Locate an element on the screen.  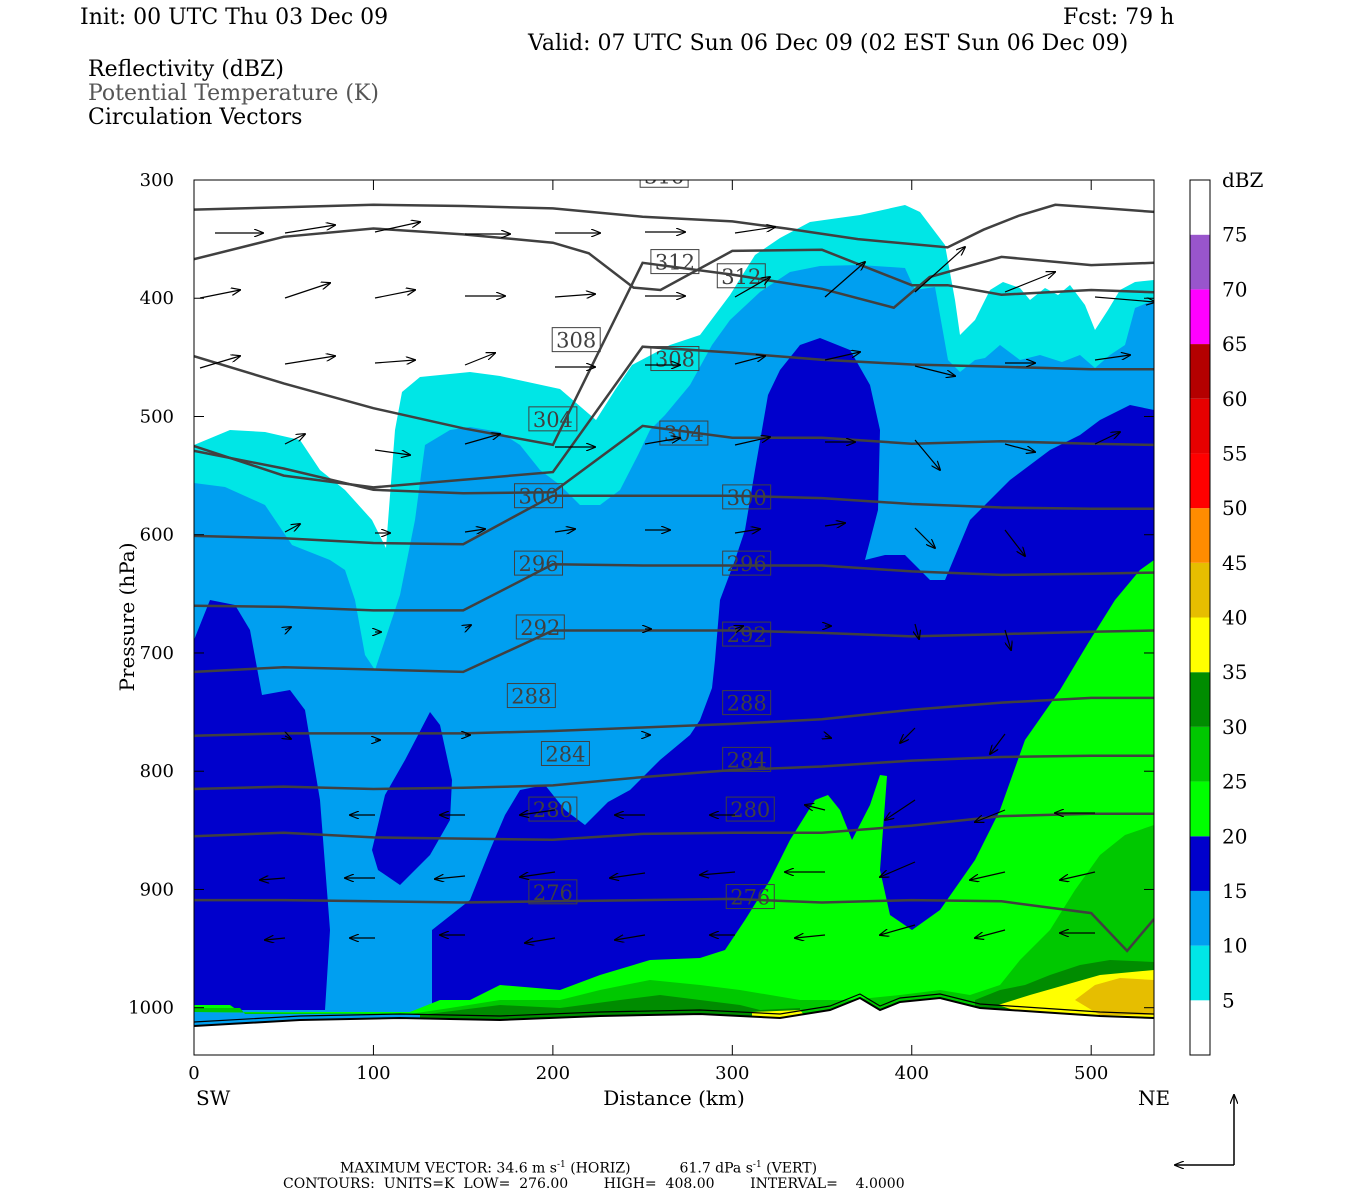
isentrope-label: 300 is located at coordinates (747, 498).